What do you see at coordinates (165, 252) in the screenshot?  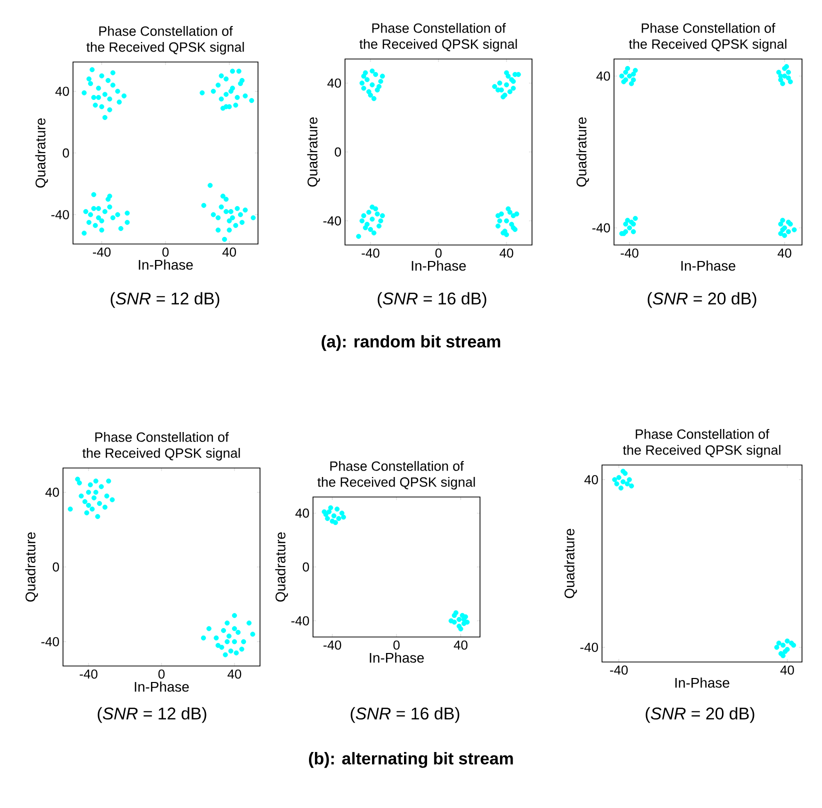 I see `x-tick-label: 0` at bounding box center [165, 252].